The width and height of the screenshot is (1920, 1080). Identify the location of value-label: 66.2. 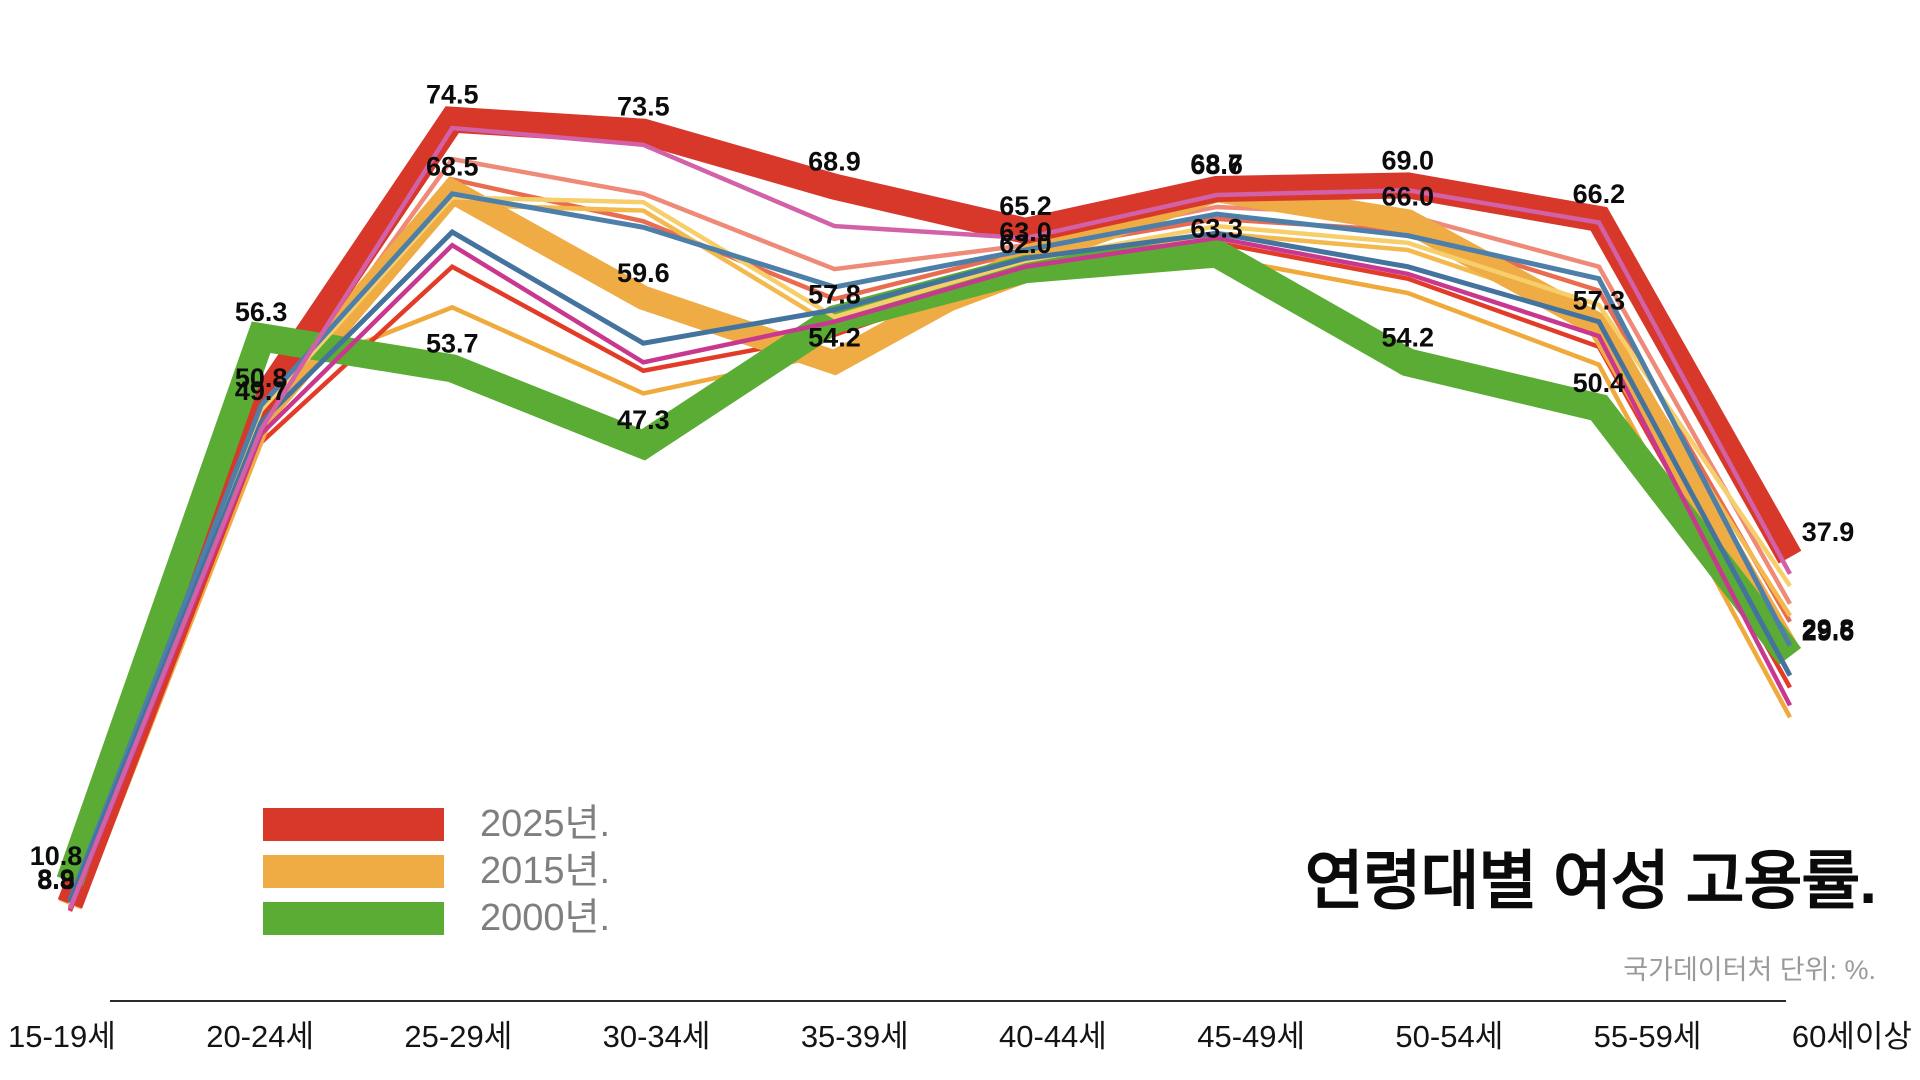
(1599, 194).